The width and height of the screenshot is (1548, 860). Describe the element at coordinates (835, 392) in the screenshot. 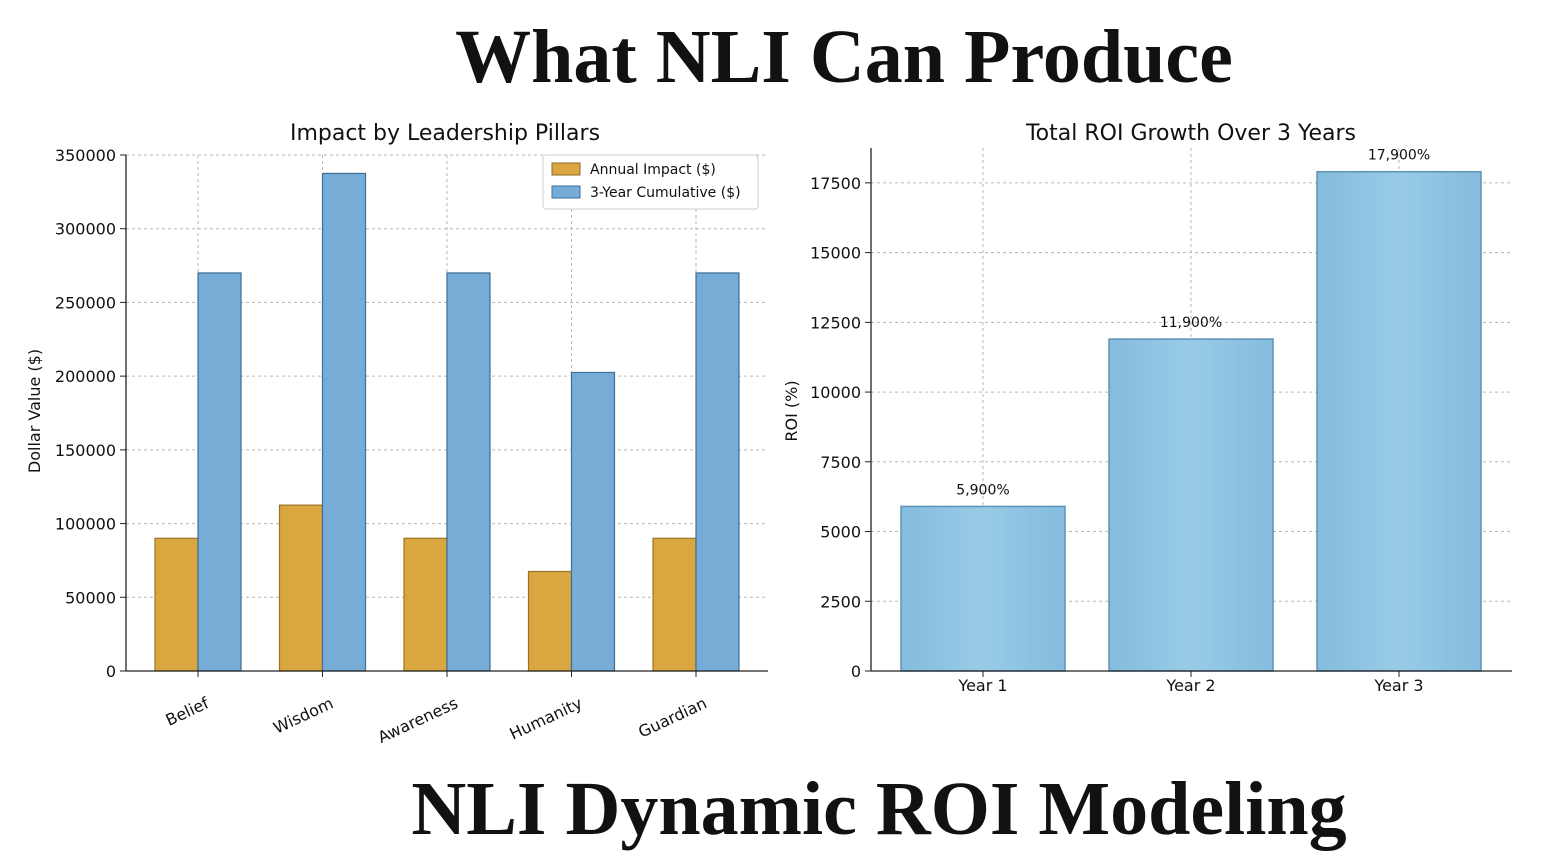

I see `y-tick-label: 10000` at that location.